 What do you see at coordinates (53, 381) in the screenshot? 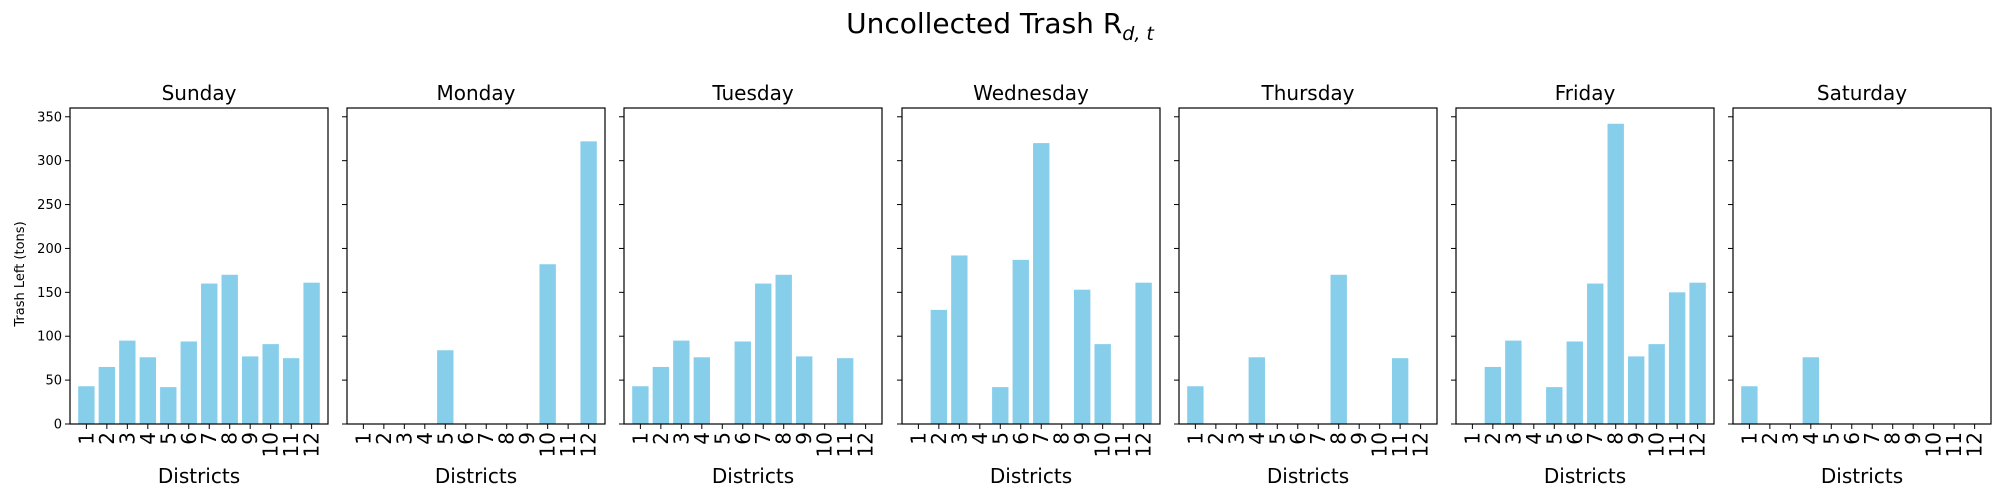
I see `y-tick-label: 50` at bounding box center [53, 381].